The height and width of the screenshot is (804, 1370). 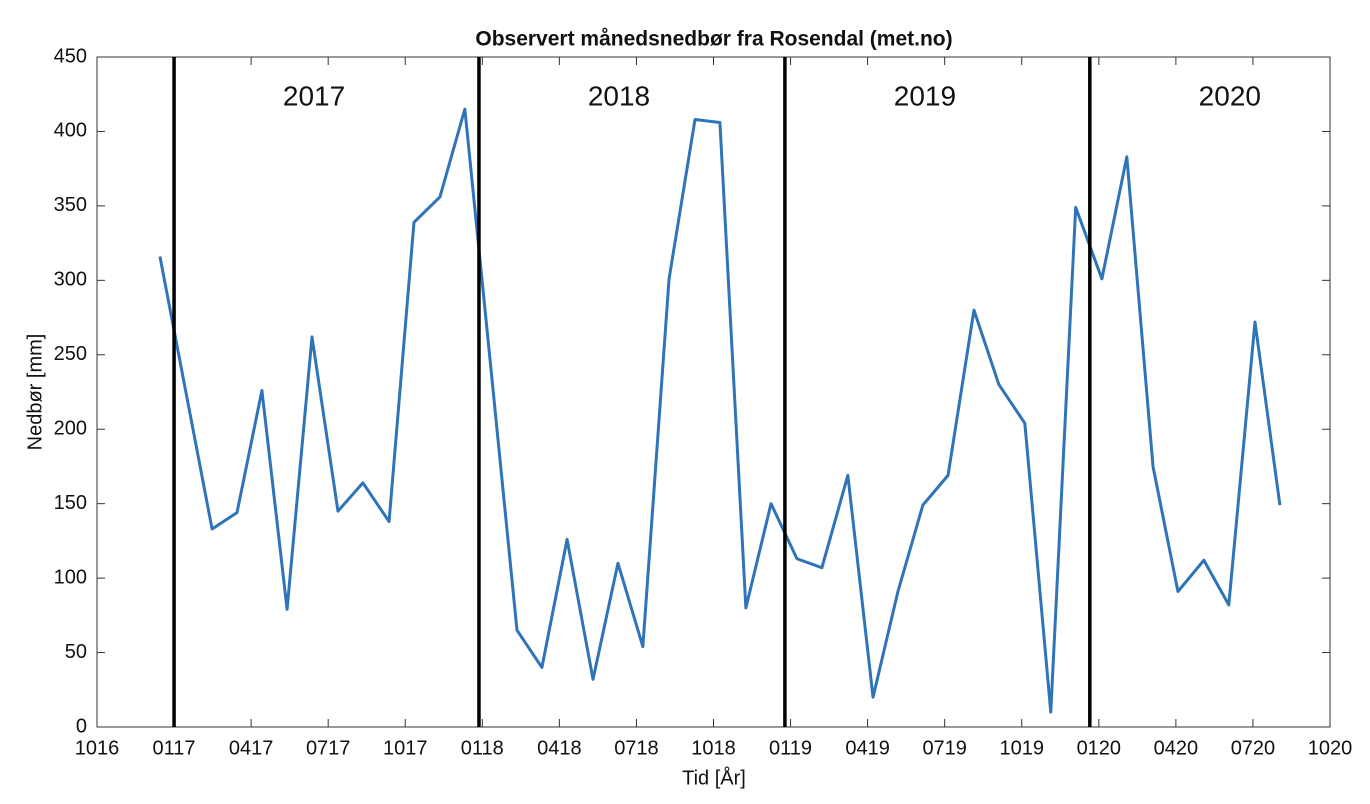 What do you see at coordinates (714, 777) in the screenshot?
I see `x-axis-label: Tid [År]` at bounding box center [714, 777].